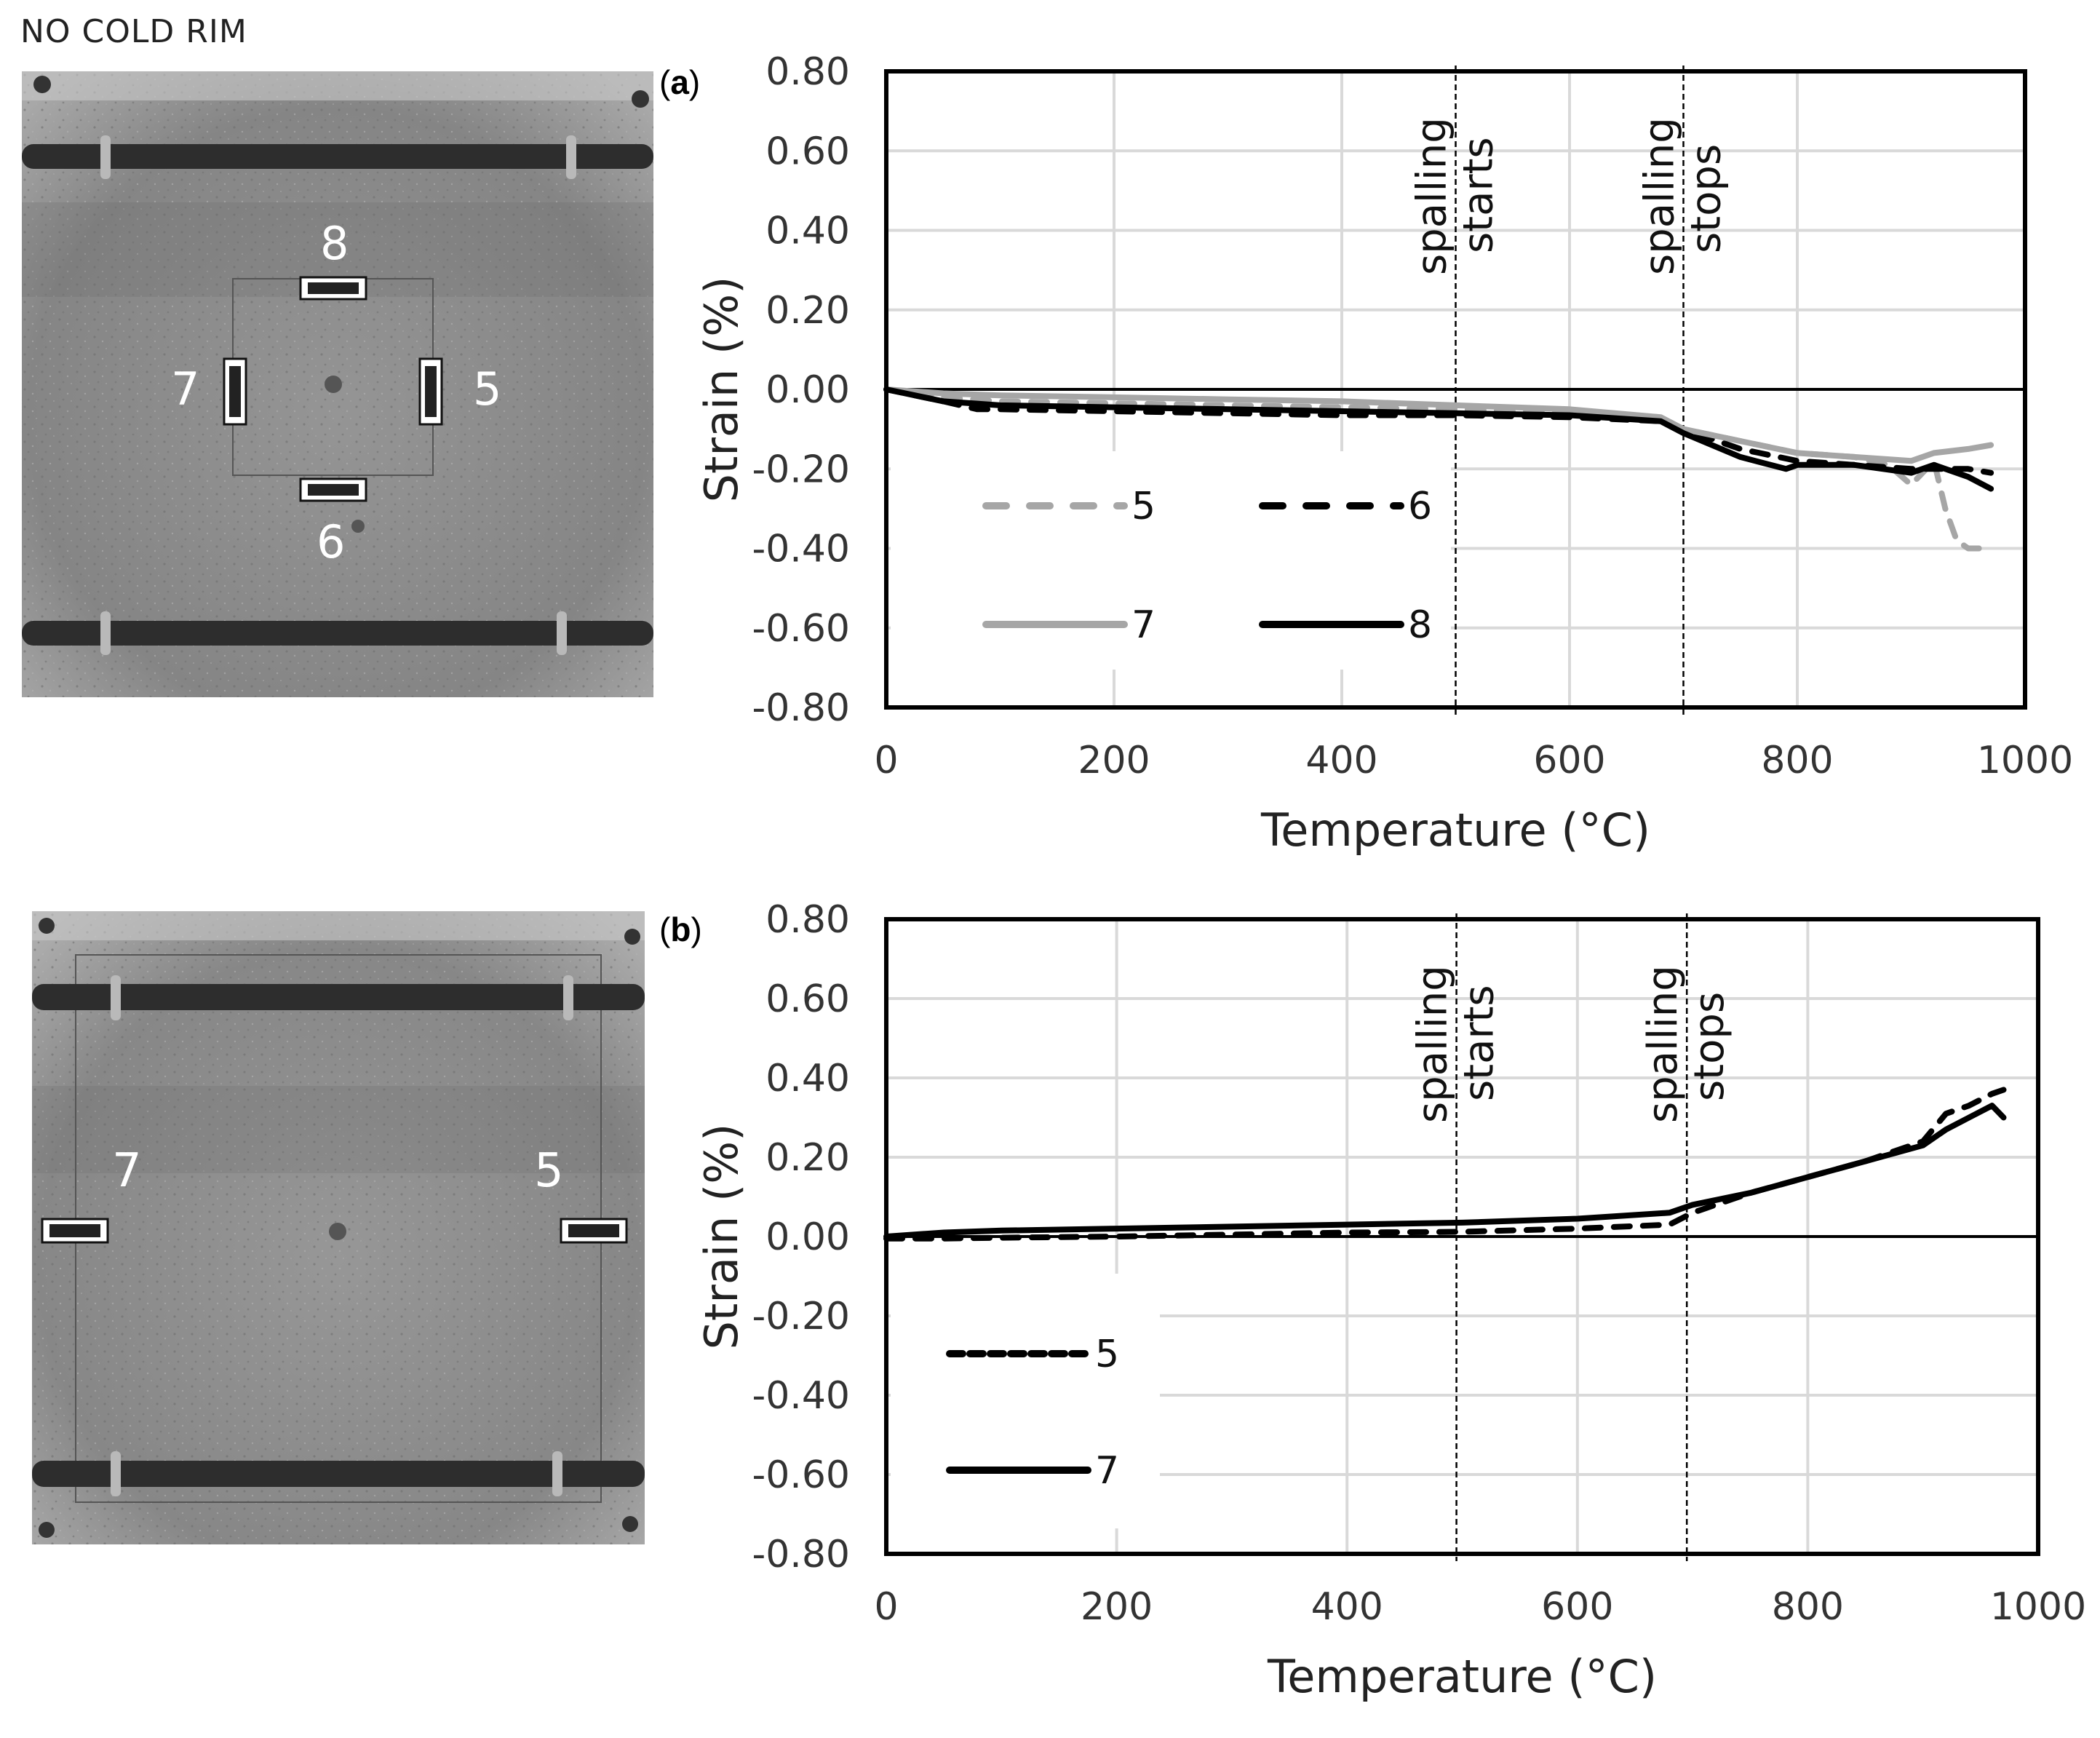 Image resolution: width=2100 pixels, height=1738 pixels. What do you see at coordinates (339, 1228) in the screenshot?
I see `specimen-photo-b: 7 5` at bounding box center [339, 1228].